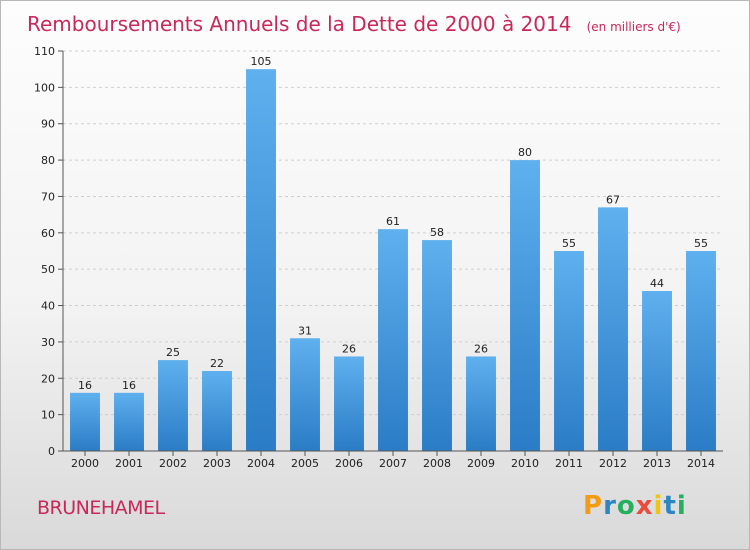 The width and height of the screenshot is (750, 550). Describe the element at coordinates (48, 342) in the screenshot. I see `y-tick-label: 30` at that location.